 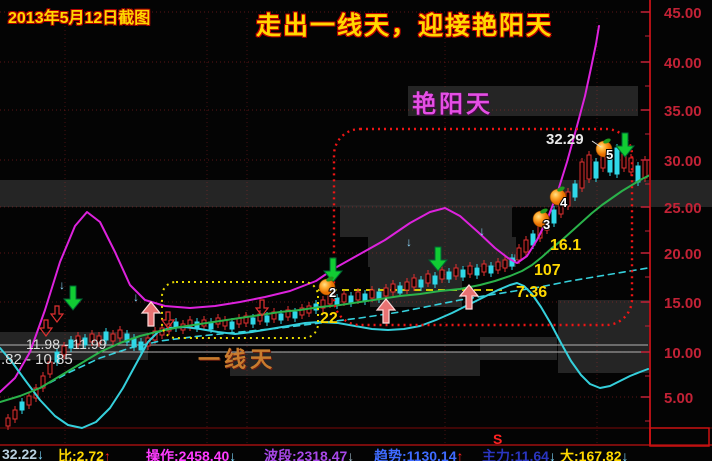 What do you see at coordinates (679, 437) in the screenshot?
I see `axis-corner-box` at bounding box center [679, 437].